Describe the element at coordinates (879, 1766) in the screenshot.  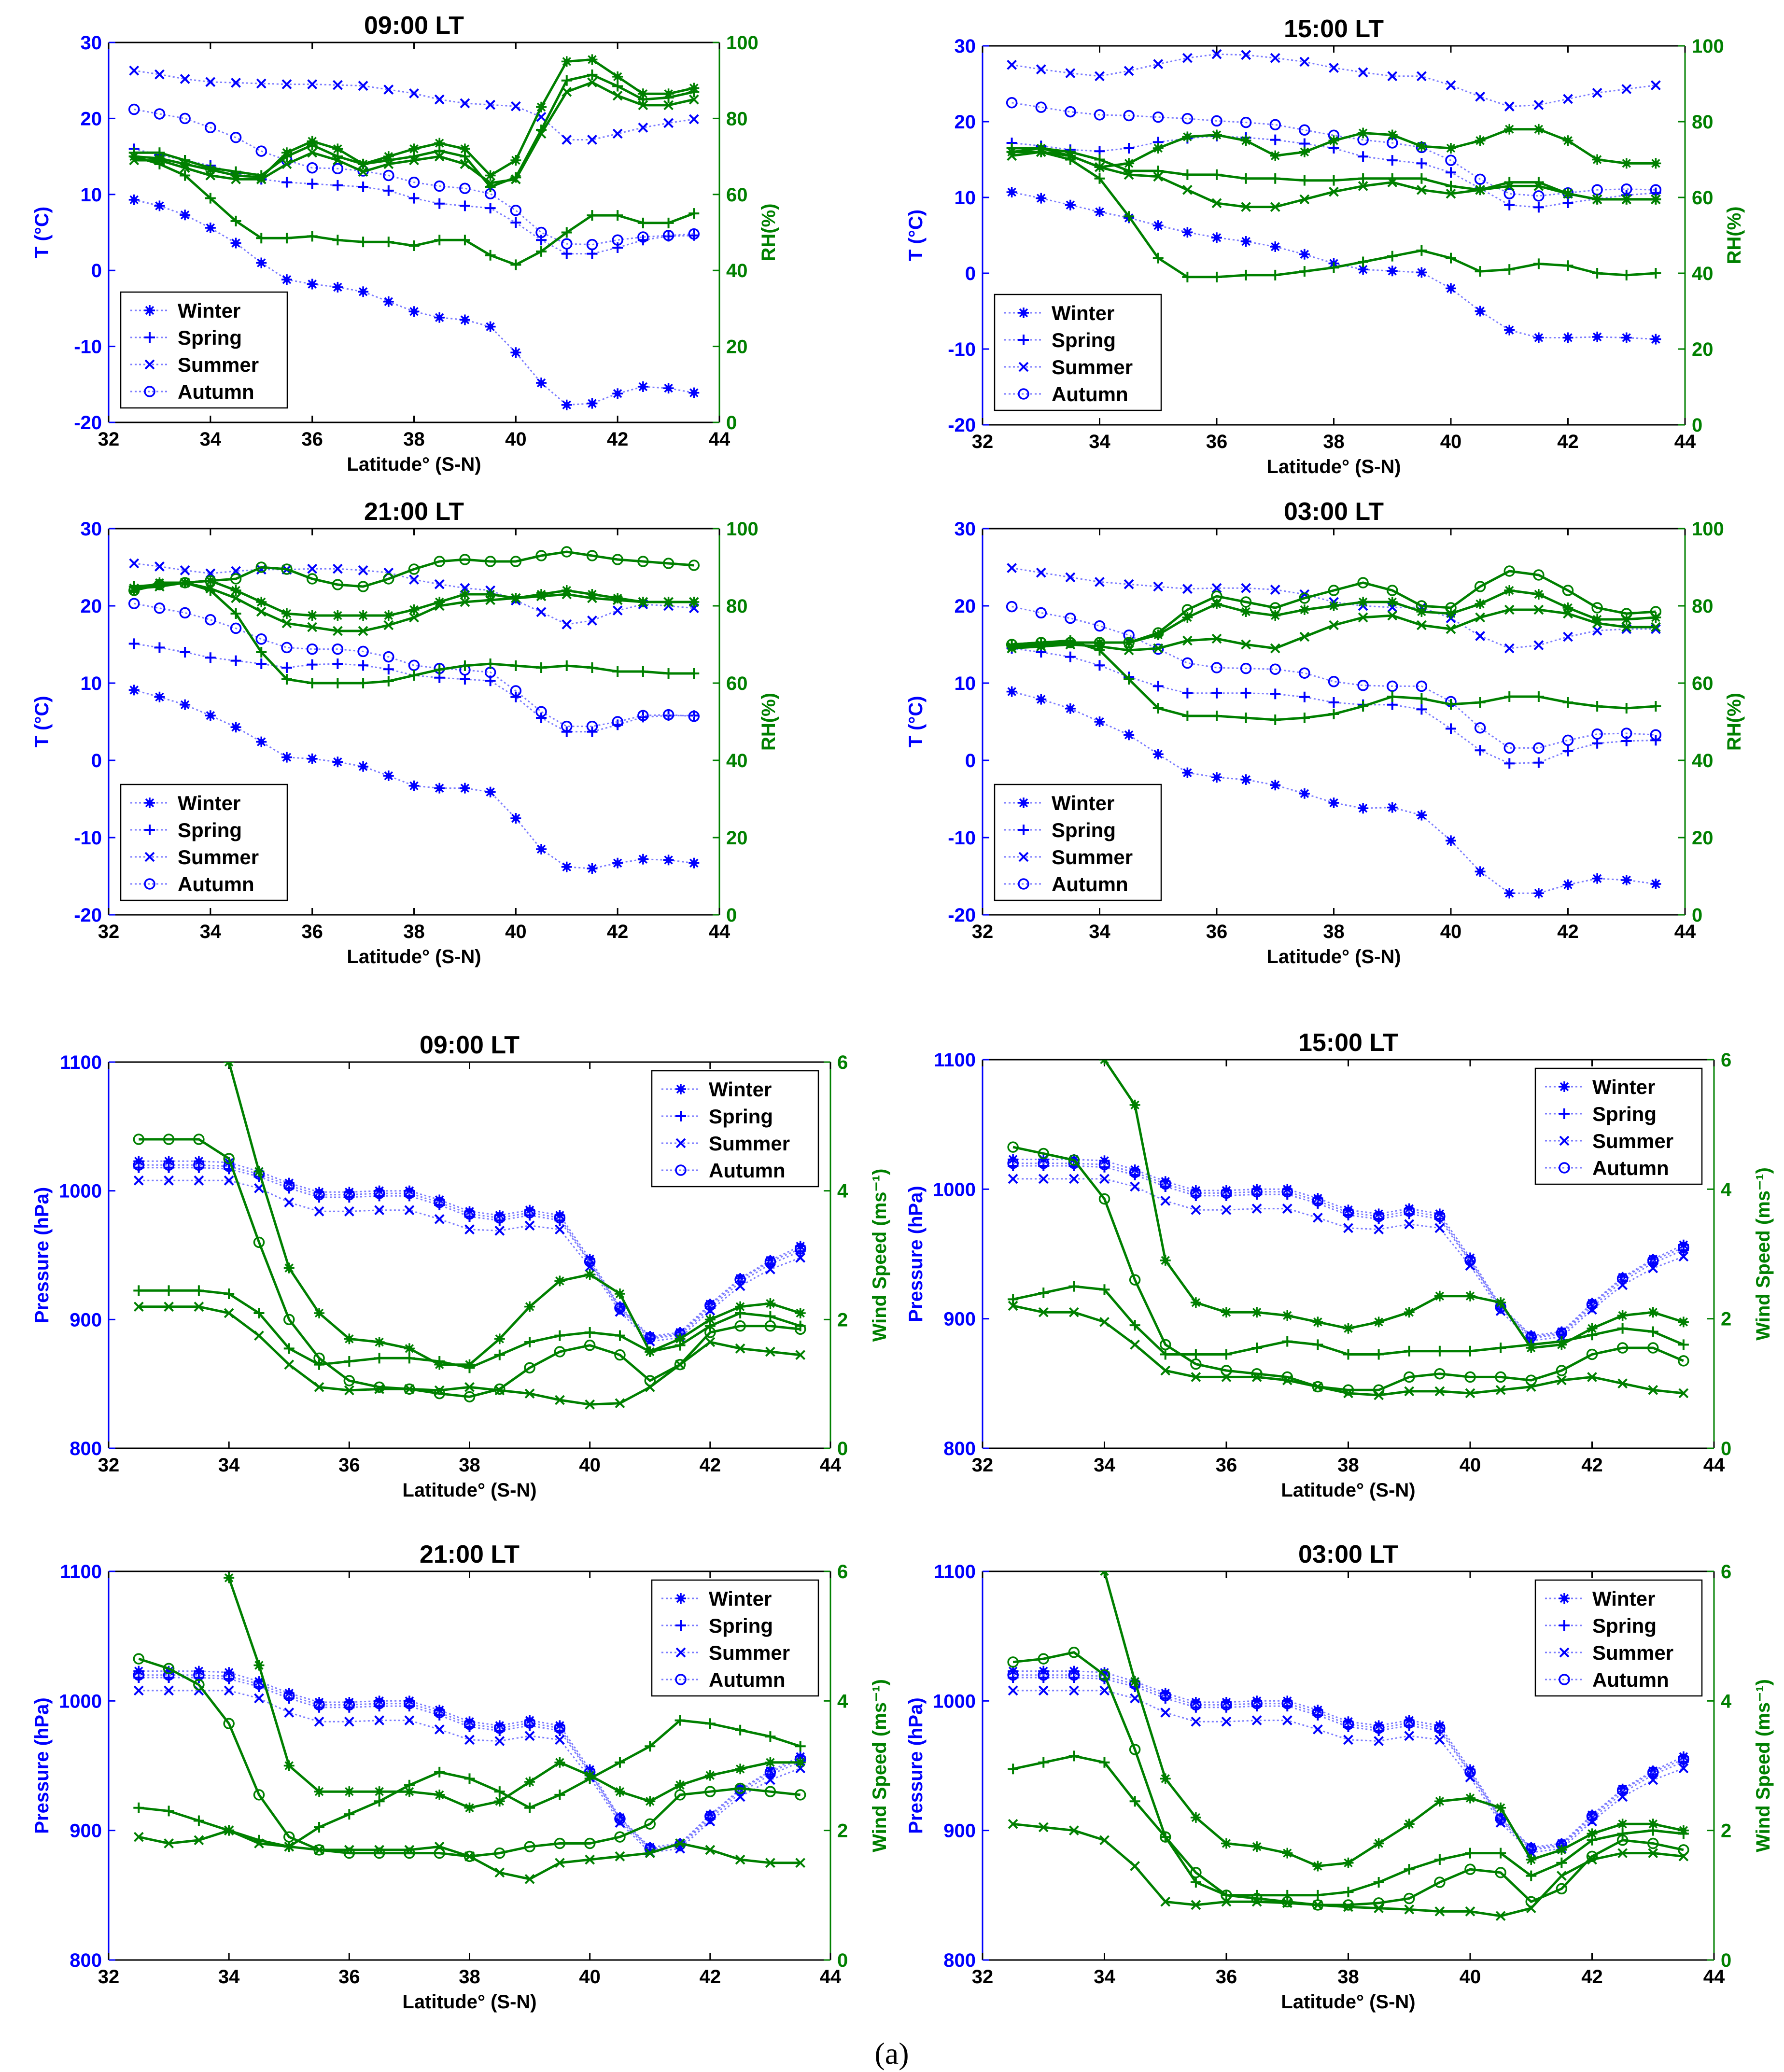
I see `right-axis-label: Wind Speed (ms⁻¹)` at that location.